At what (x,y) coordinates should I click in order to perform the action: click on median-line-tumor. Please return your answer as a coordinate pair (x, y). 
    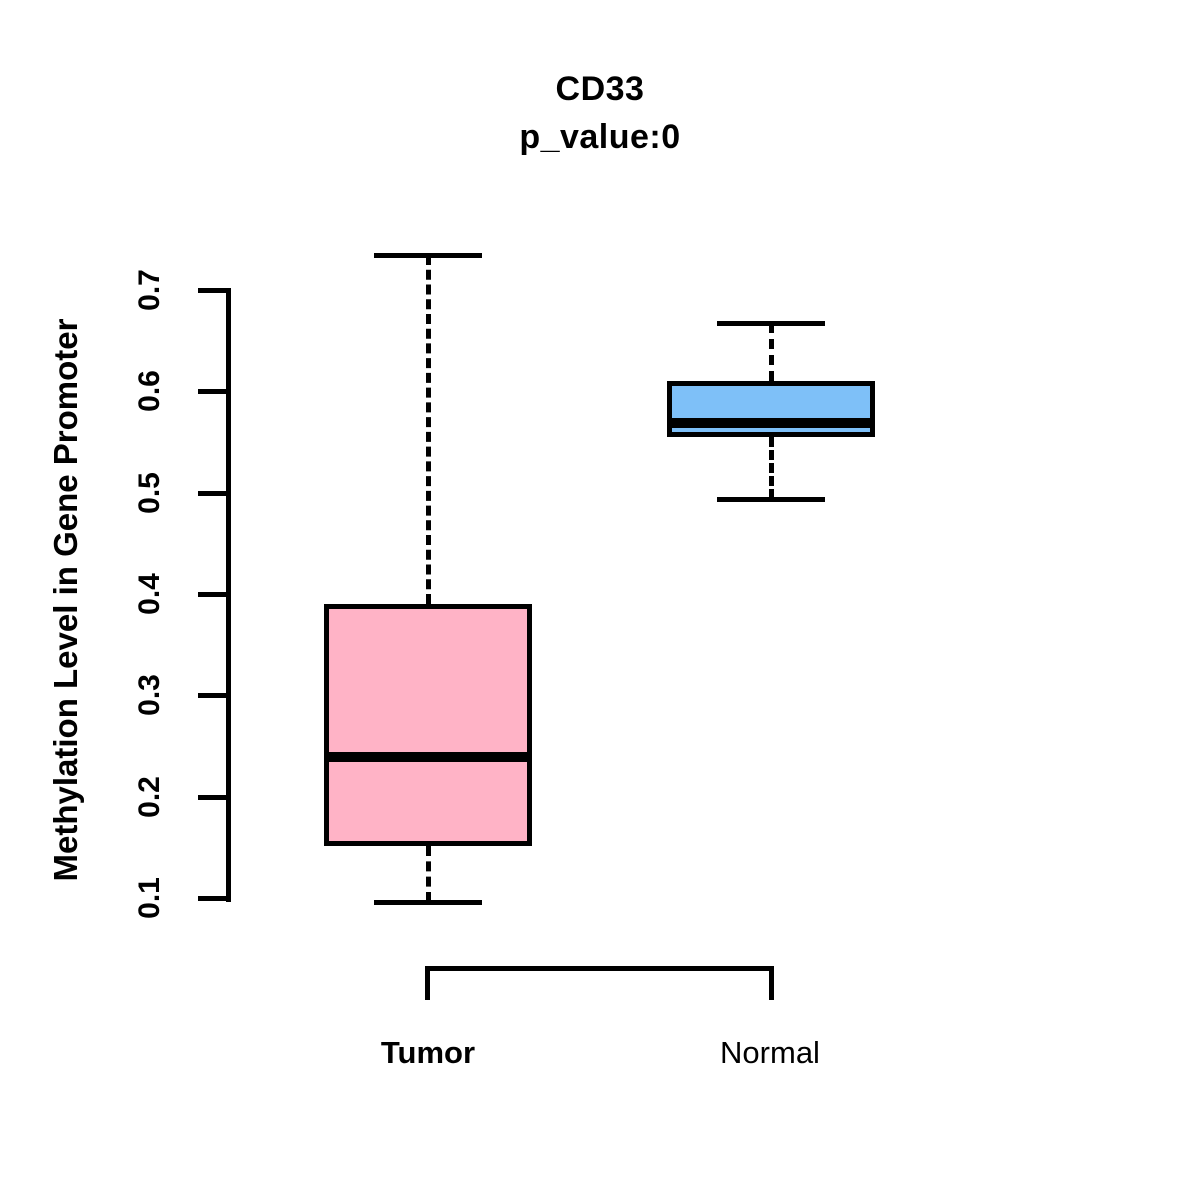
    Looking at the image, I should click on (428, 757).